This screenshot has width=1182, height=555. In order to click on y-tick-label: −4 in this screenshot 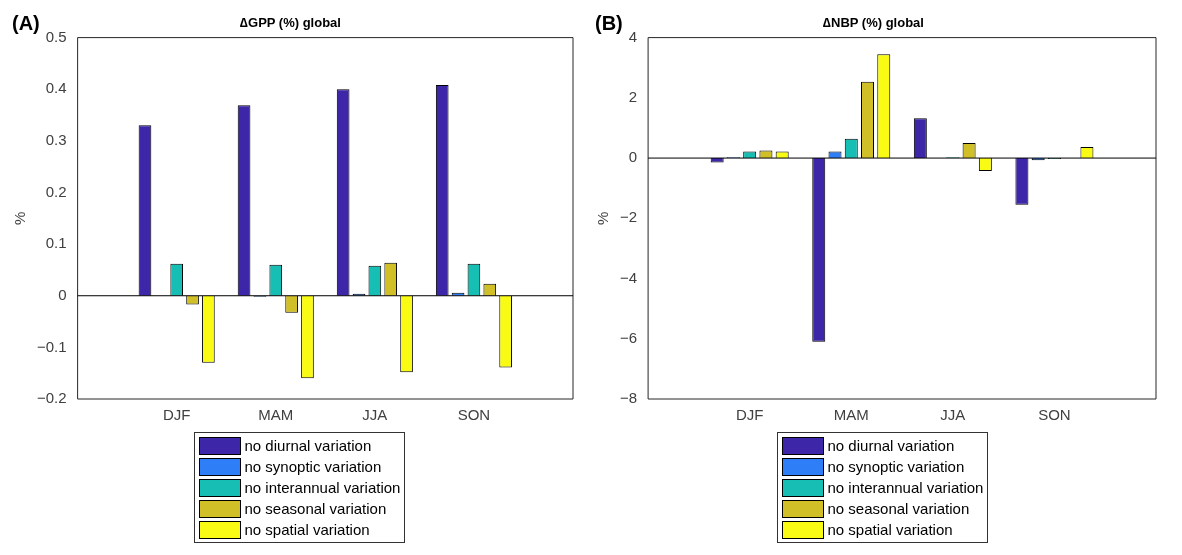, I will do `click(628, 277)`.